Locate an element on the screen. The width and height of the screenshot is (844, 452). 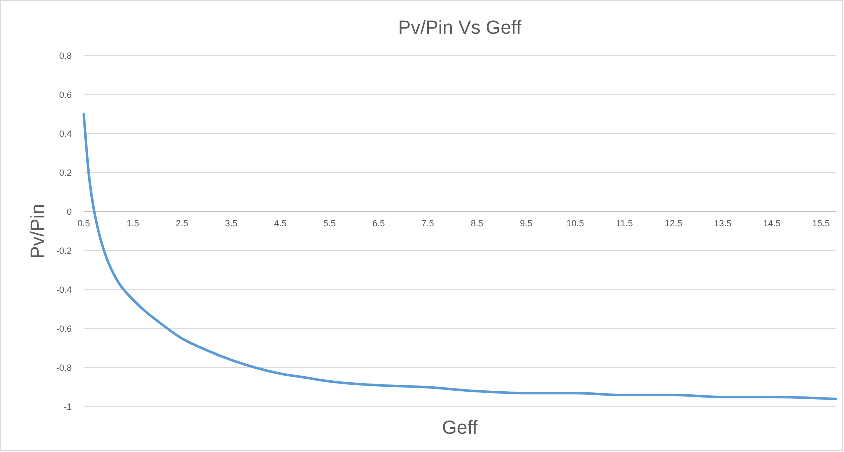
x-tick-label: 2.5 is located at coordinates (182, 223).